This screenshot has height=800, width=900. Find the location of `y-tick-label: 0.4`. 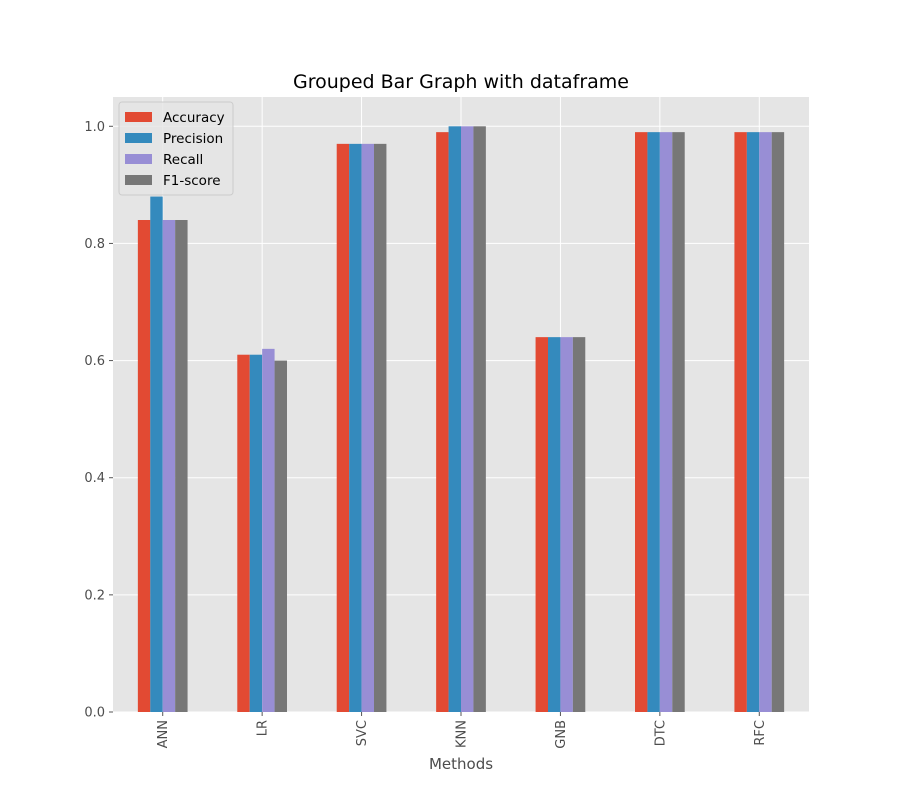

y-tick-label: 0.4 is located at coordinates (94, 478).